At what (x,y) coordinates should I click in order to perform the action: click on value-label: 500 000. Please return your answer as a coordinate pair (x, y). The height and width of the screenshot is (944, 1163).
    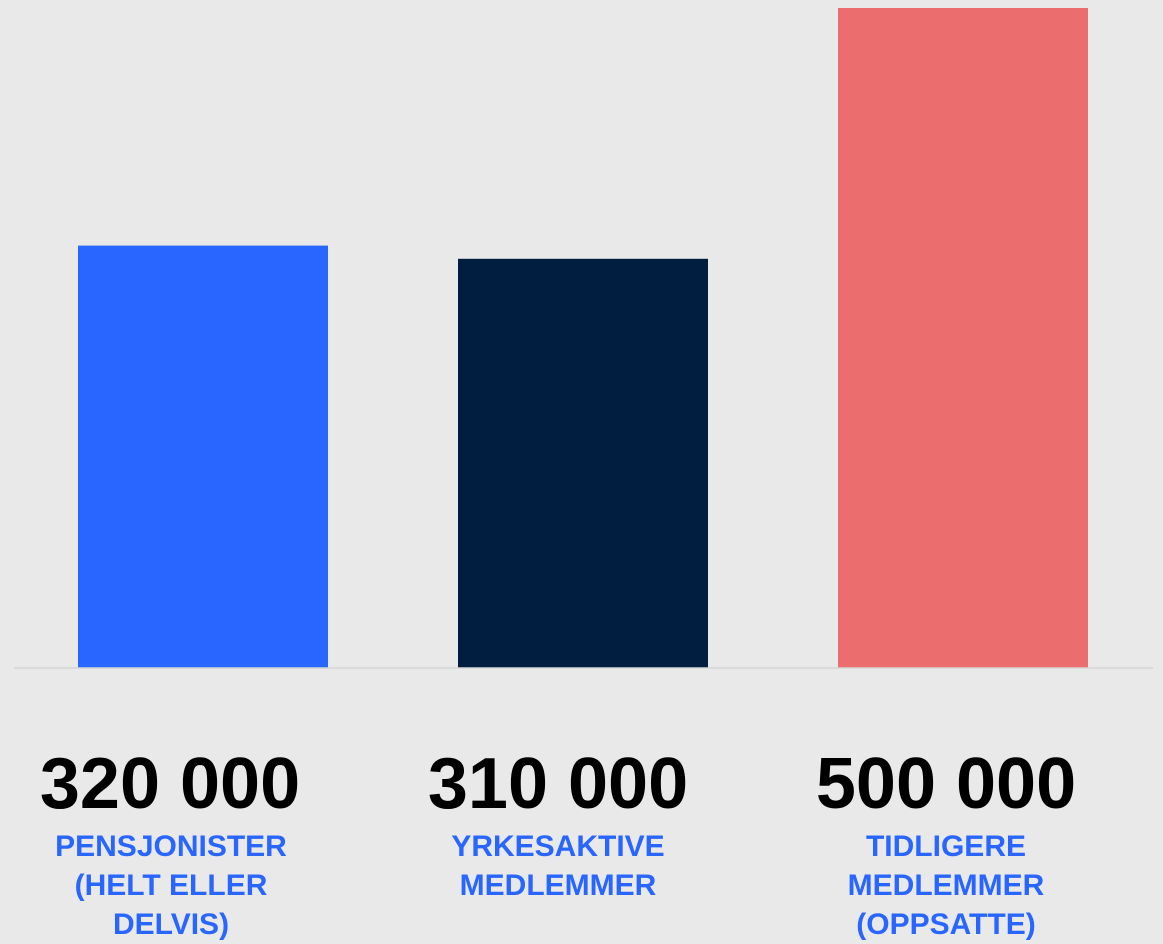
    Looking at the image, I should click on (946, 784).